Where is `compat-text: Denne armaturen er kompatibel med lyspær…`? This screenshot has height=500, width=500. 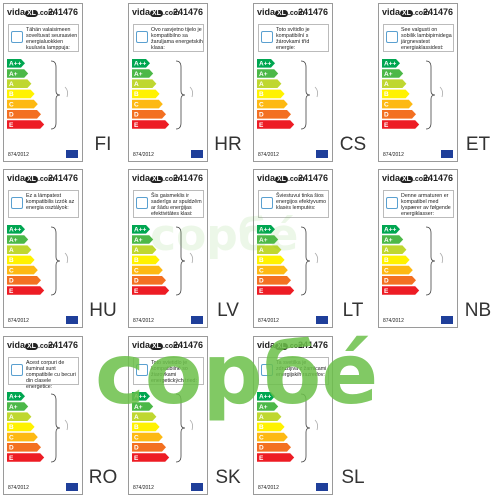 compat-text: Denne armaturen er kompatibel med lyspær… is located at coordinates (426, 205).